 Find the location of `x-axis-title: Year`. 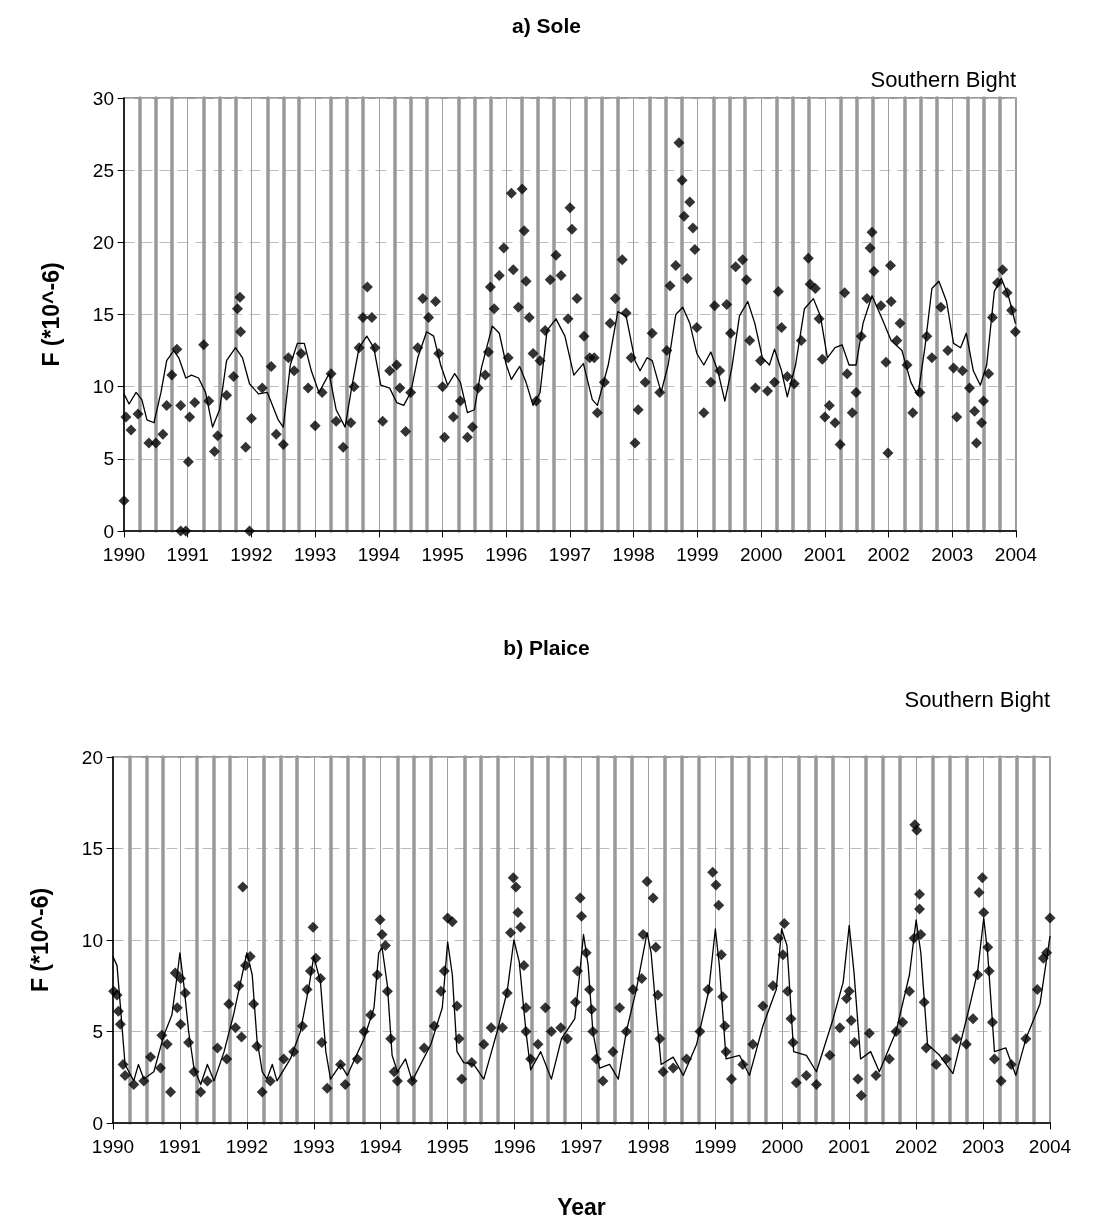

x-axis-title: Year is located at coordinates (581, 1206).